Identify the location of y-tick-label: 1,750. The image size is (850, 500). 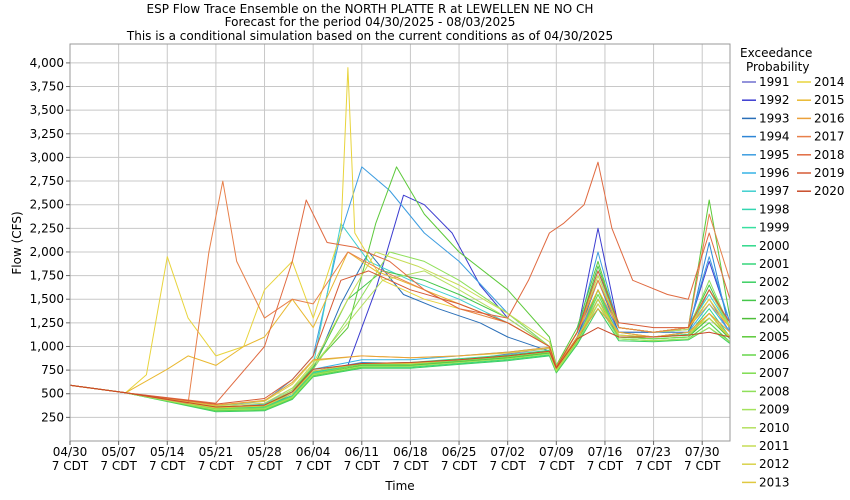
(47, 276).